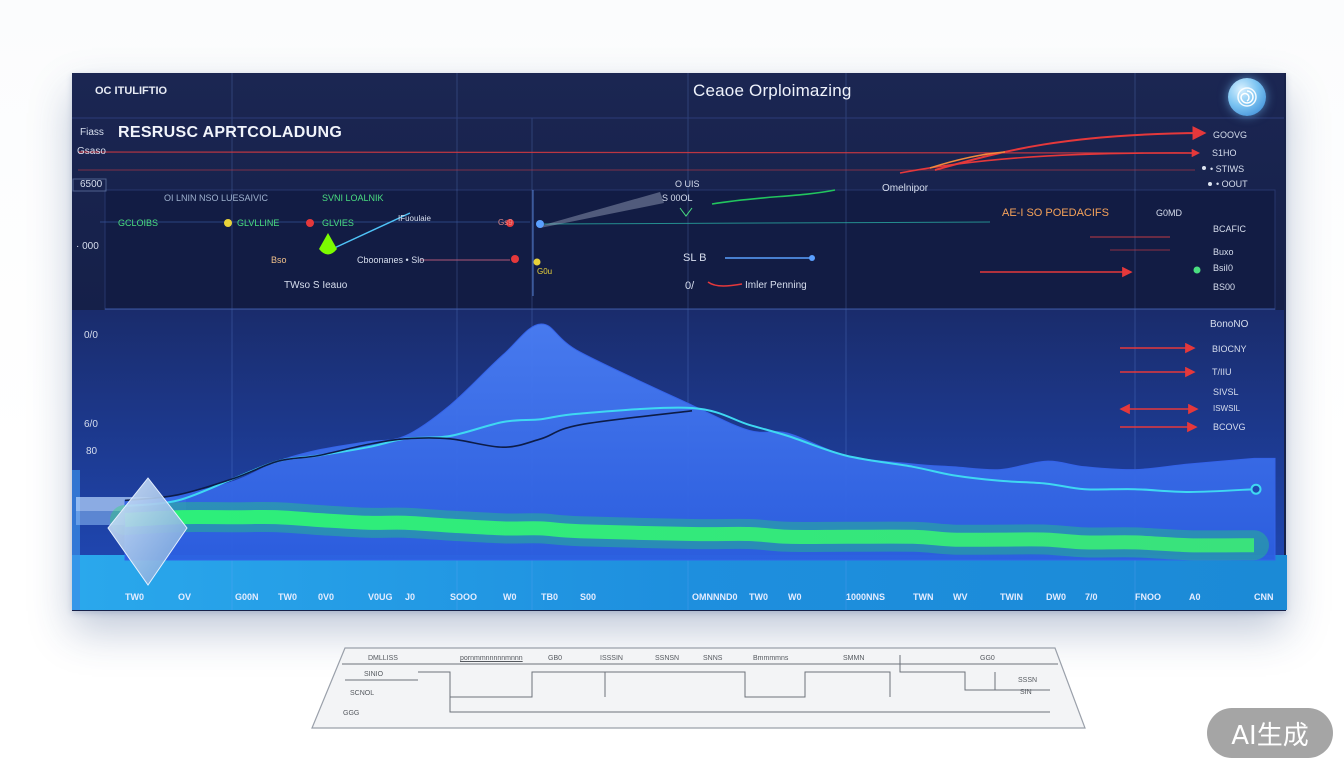  What do you see at coordinates (689, 531) in the screenshot?
I see `green-band-series` at bounding box center [689, 531].